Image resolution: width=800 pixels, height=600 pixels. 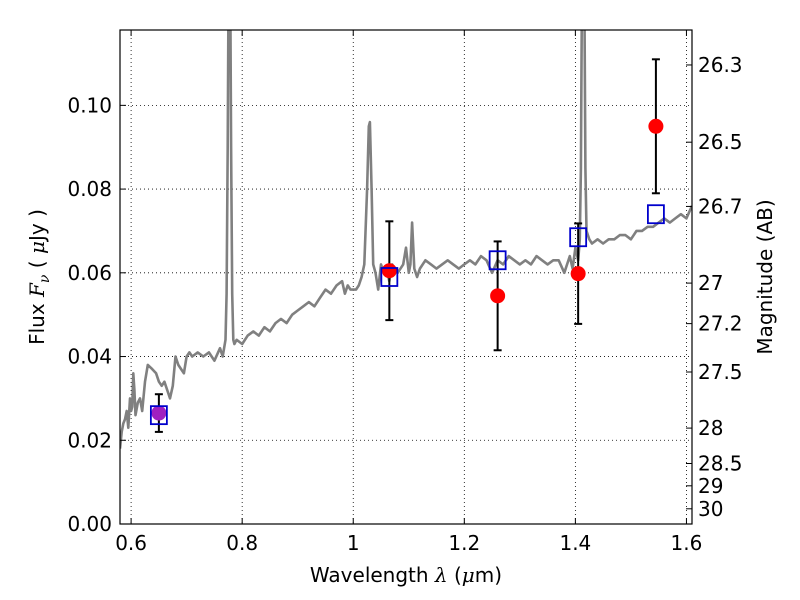 I want to click on y2-tick-label: 27, so click(x=710, y=283).